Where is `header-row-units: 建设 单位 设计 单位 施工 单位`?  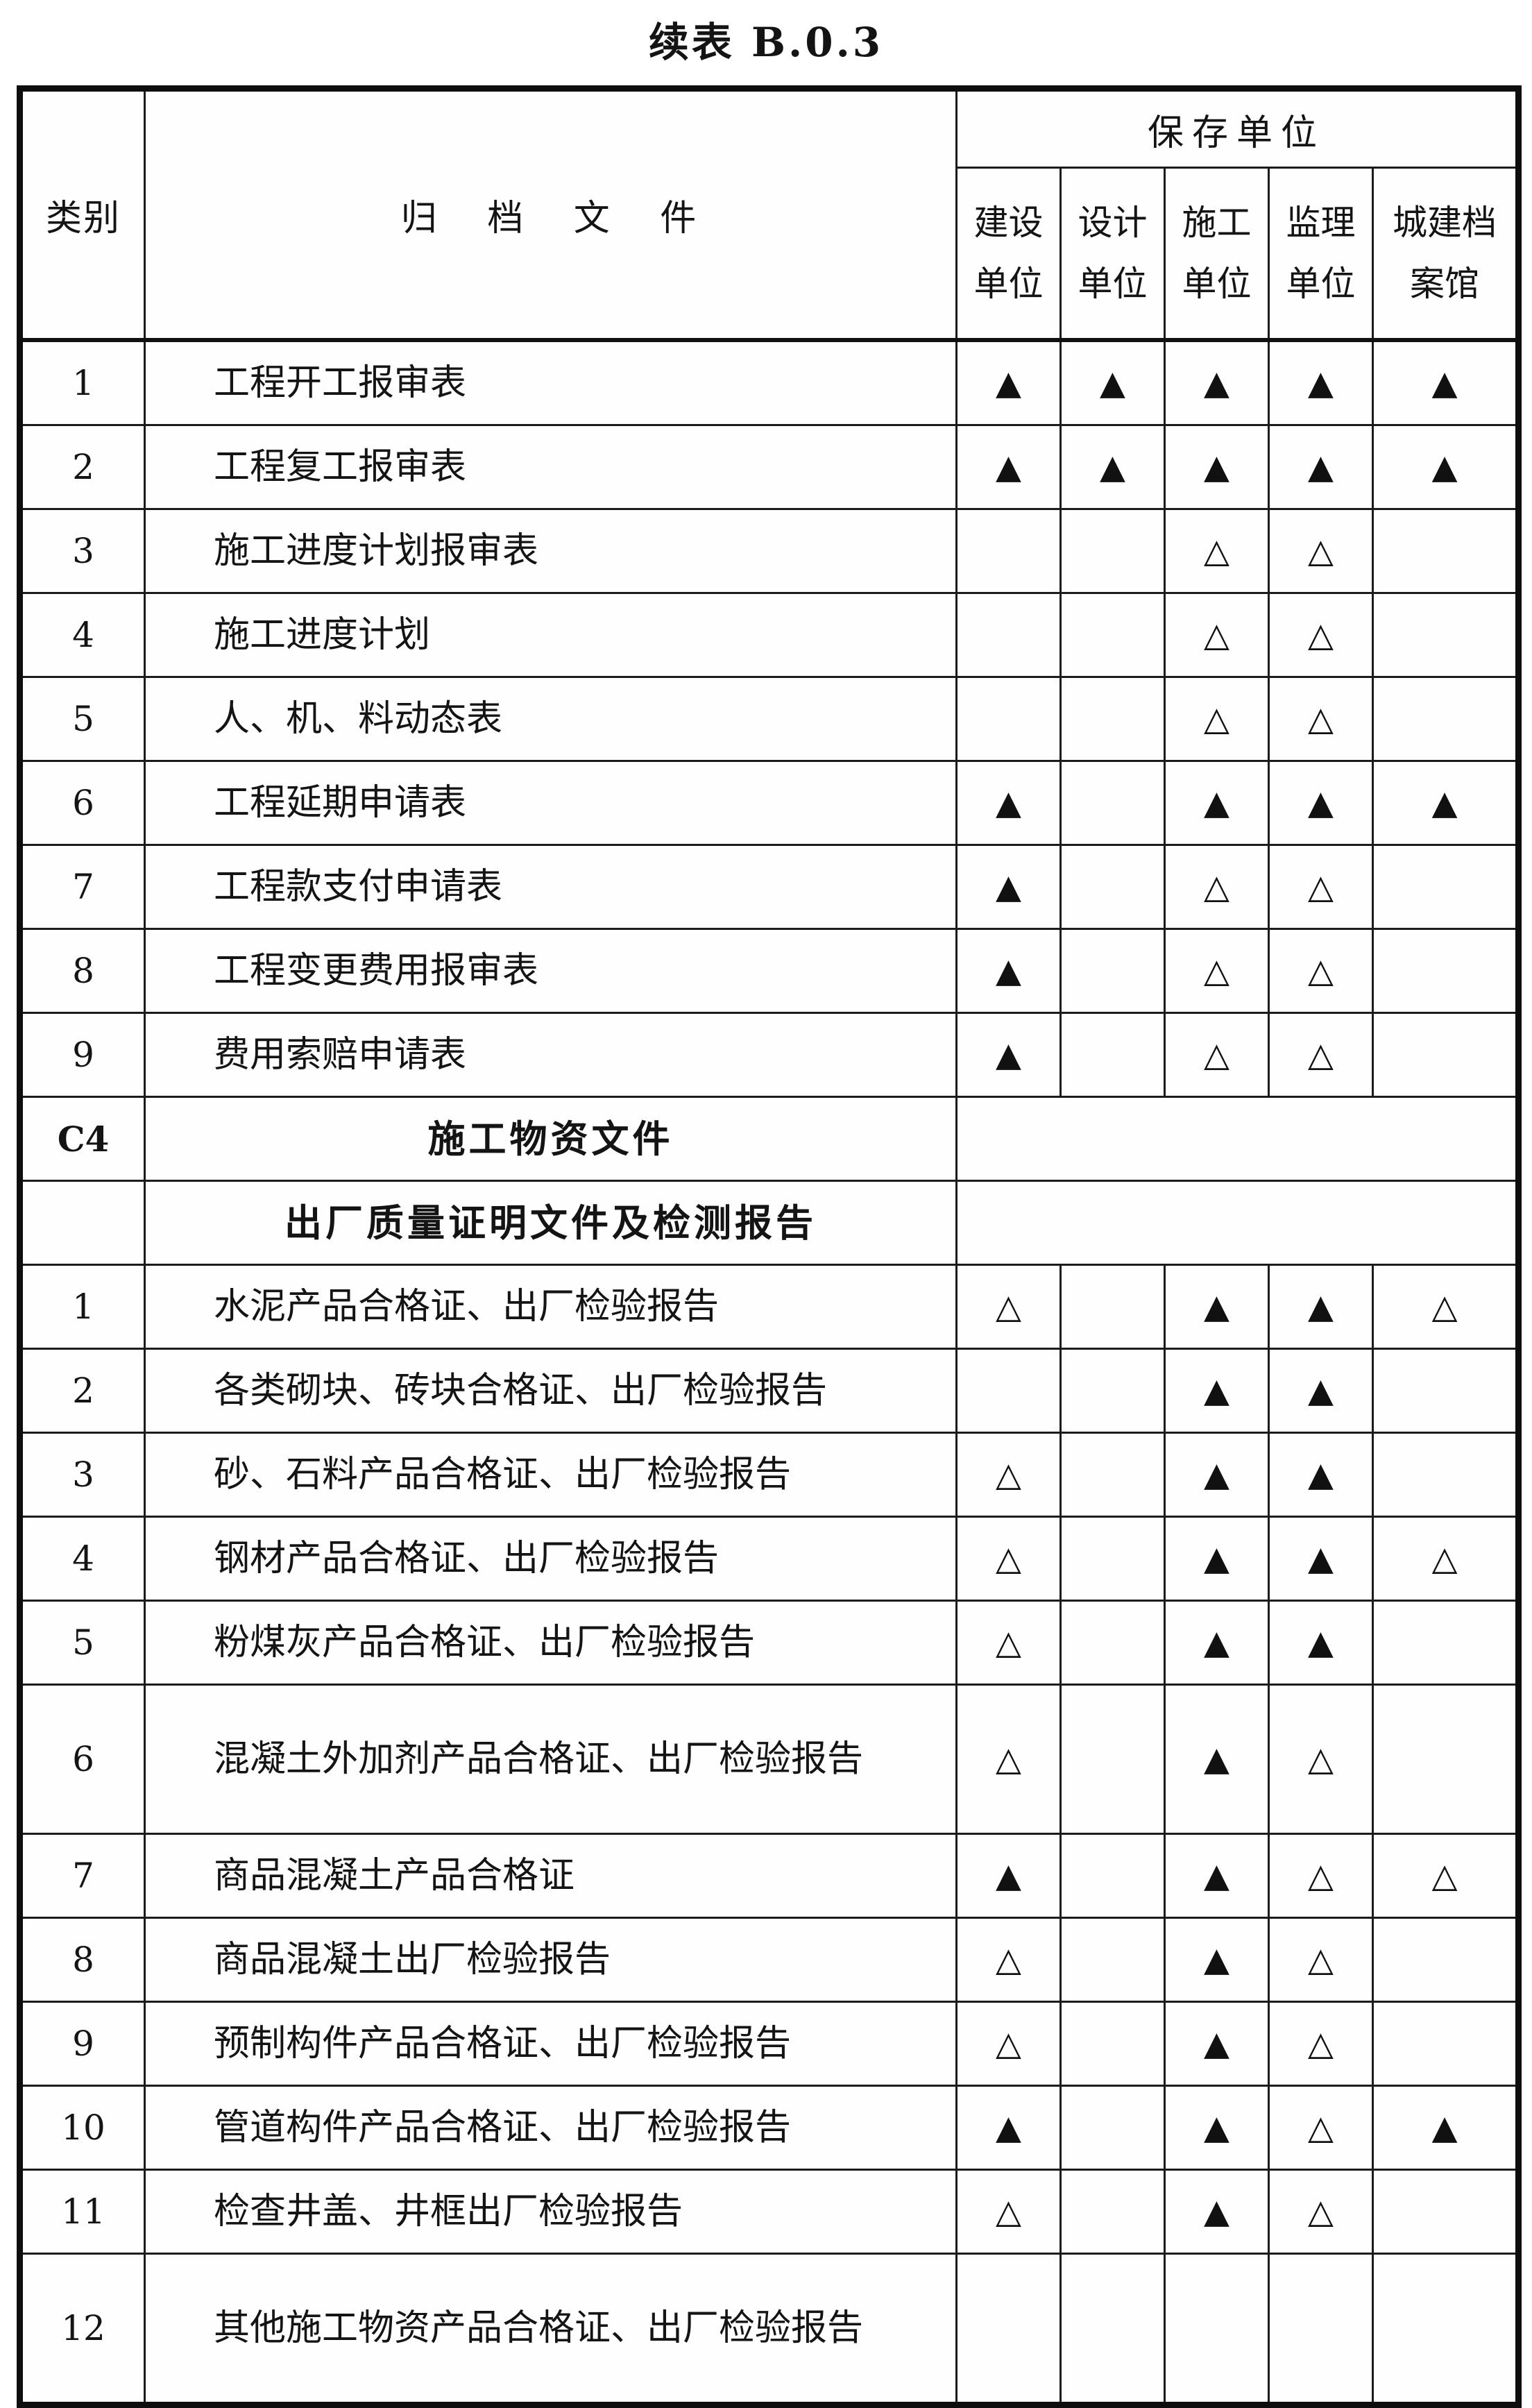
header-row-units: 建设 单位 设计 单位 施工 单位 is located at coordinates (770, 254).